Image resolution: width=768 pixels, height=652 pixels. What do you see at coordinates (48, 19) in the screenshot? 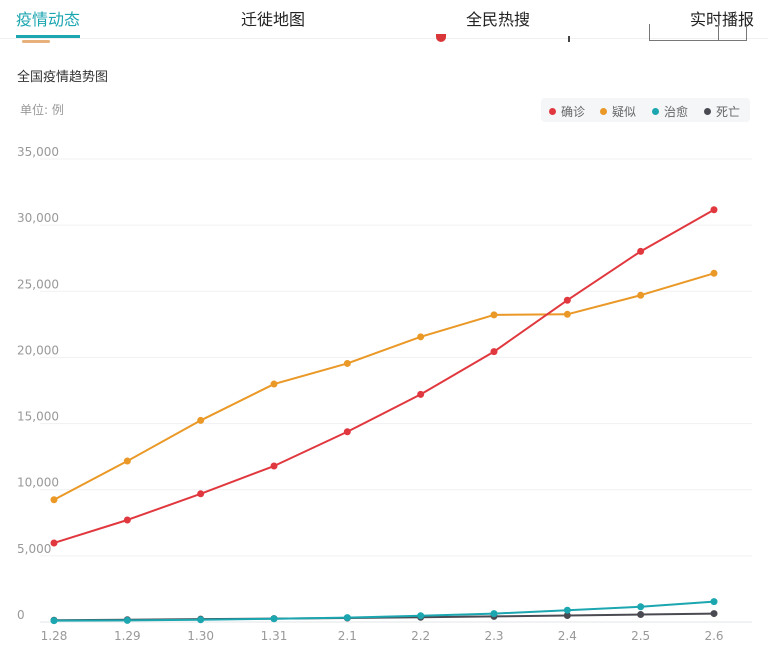
I see `tab-epidemic-dynamics: 疫情动态` at bounding box center [48, 19].